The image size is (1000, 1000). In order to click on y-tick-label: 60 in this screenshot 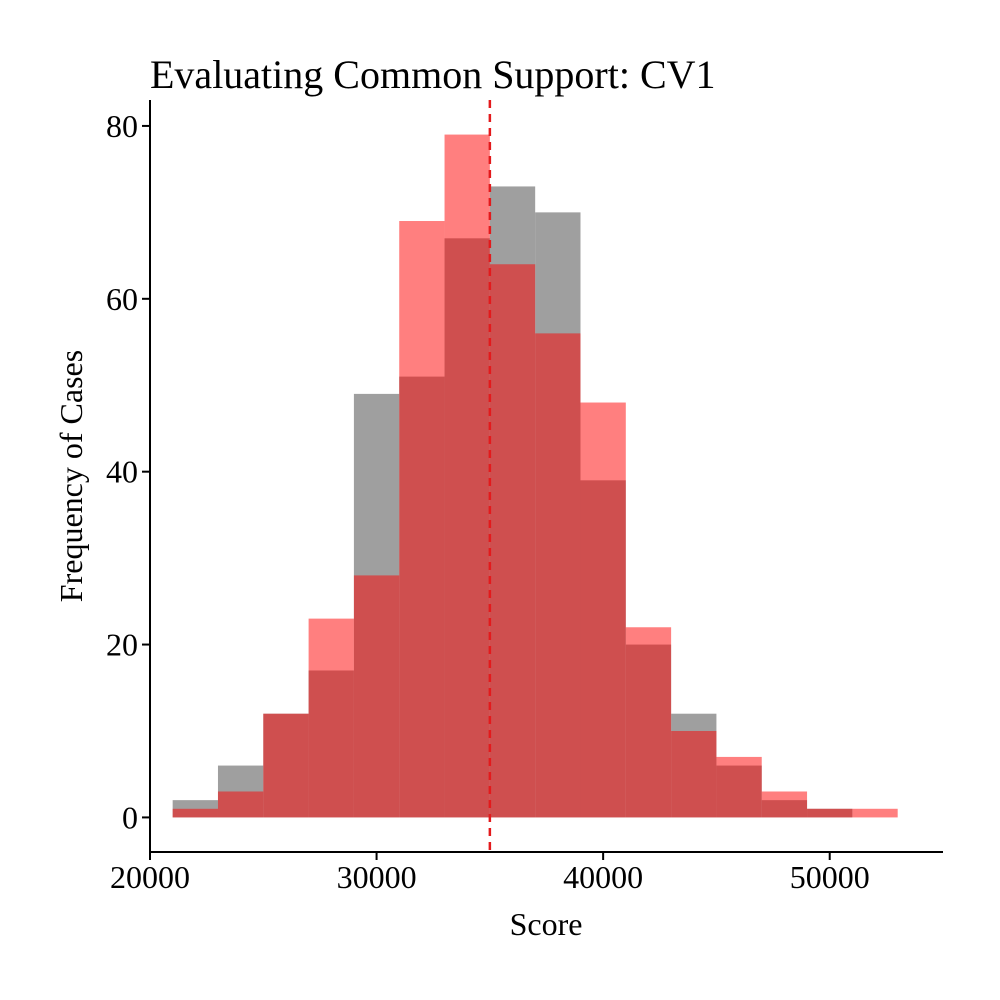, I will do `click(122, 299)`.